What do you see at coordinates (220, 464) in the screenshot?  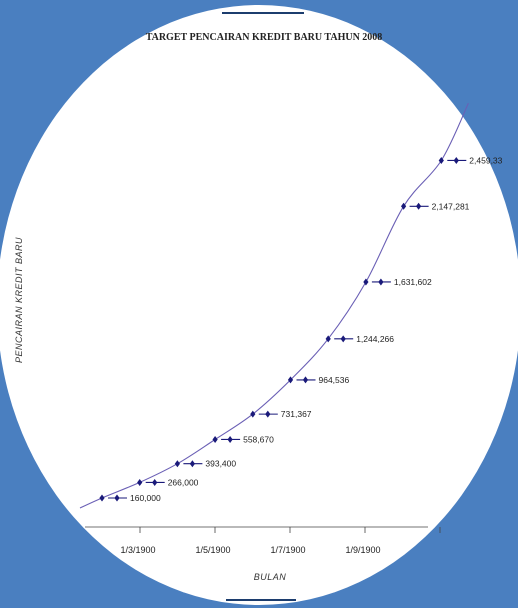 I see `data-label: 393,400` at bounding box center [220, 464].